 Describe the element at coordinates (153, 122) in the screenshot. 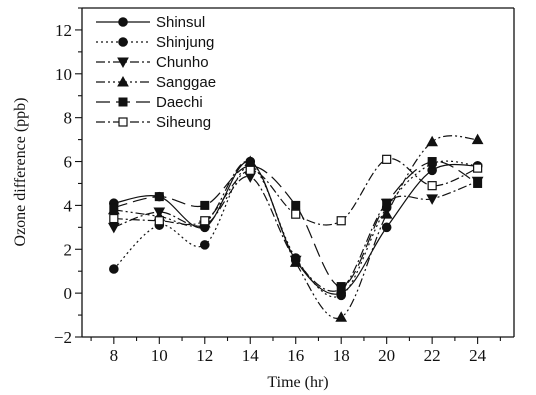

I see `legend-item: Siheung` at that location.